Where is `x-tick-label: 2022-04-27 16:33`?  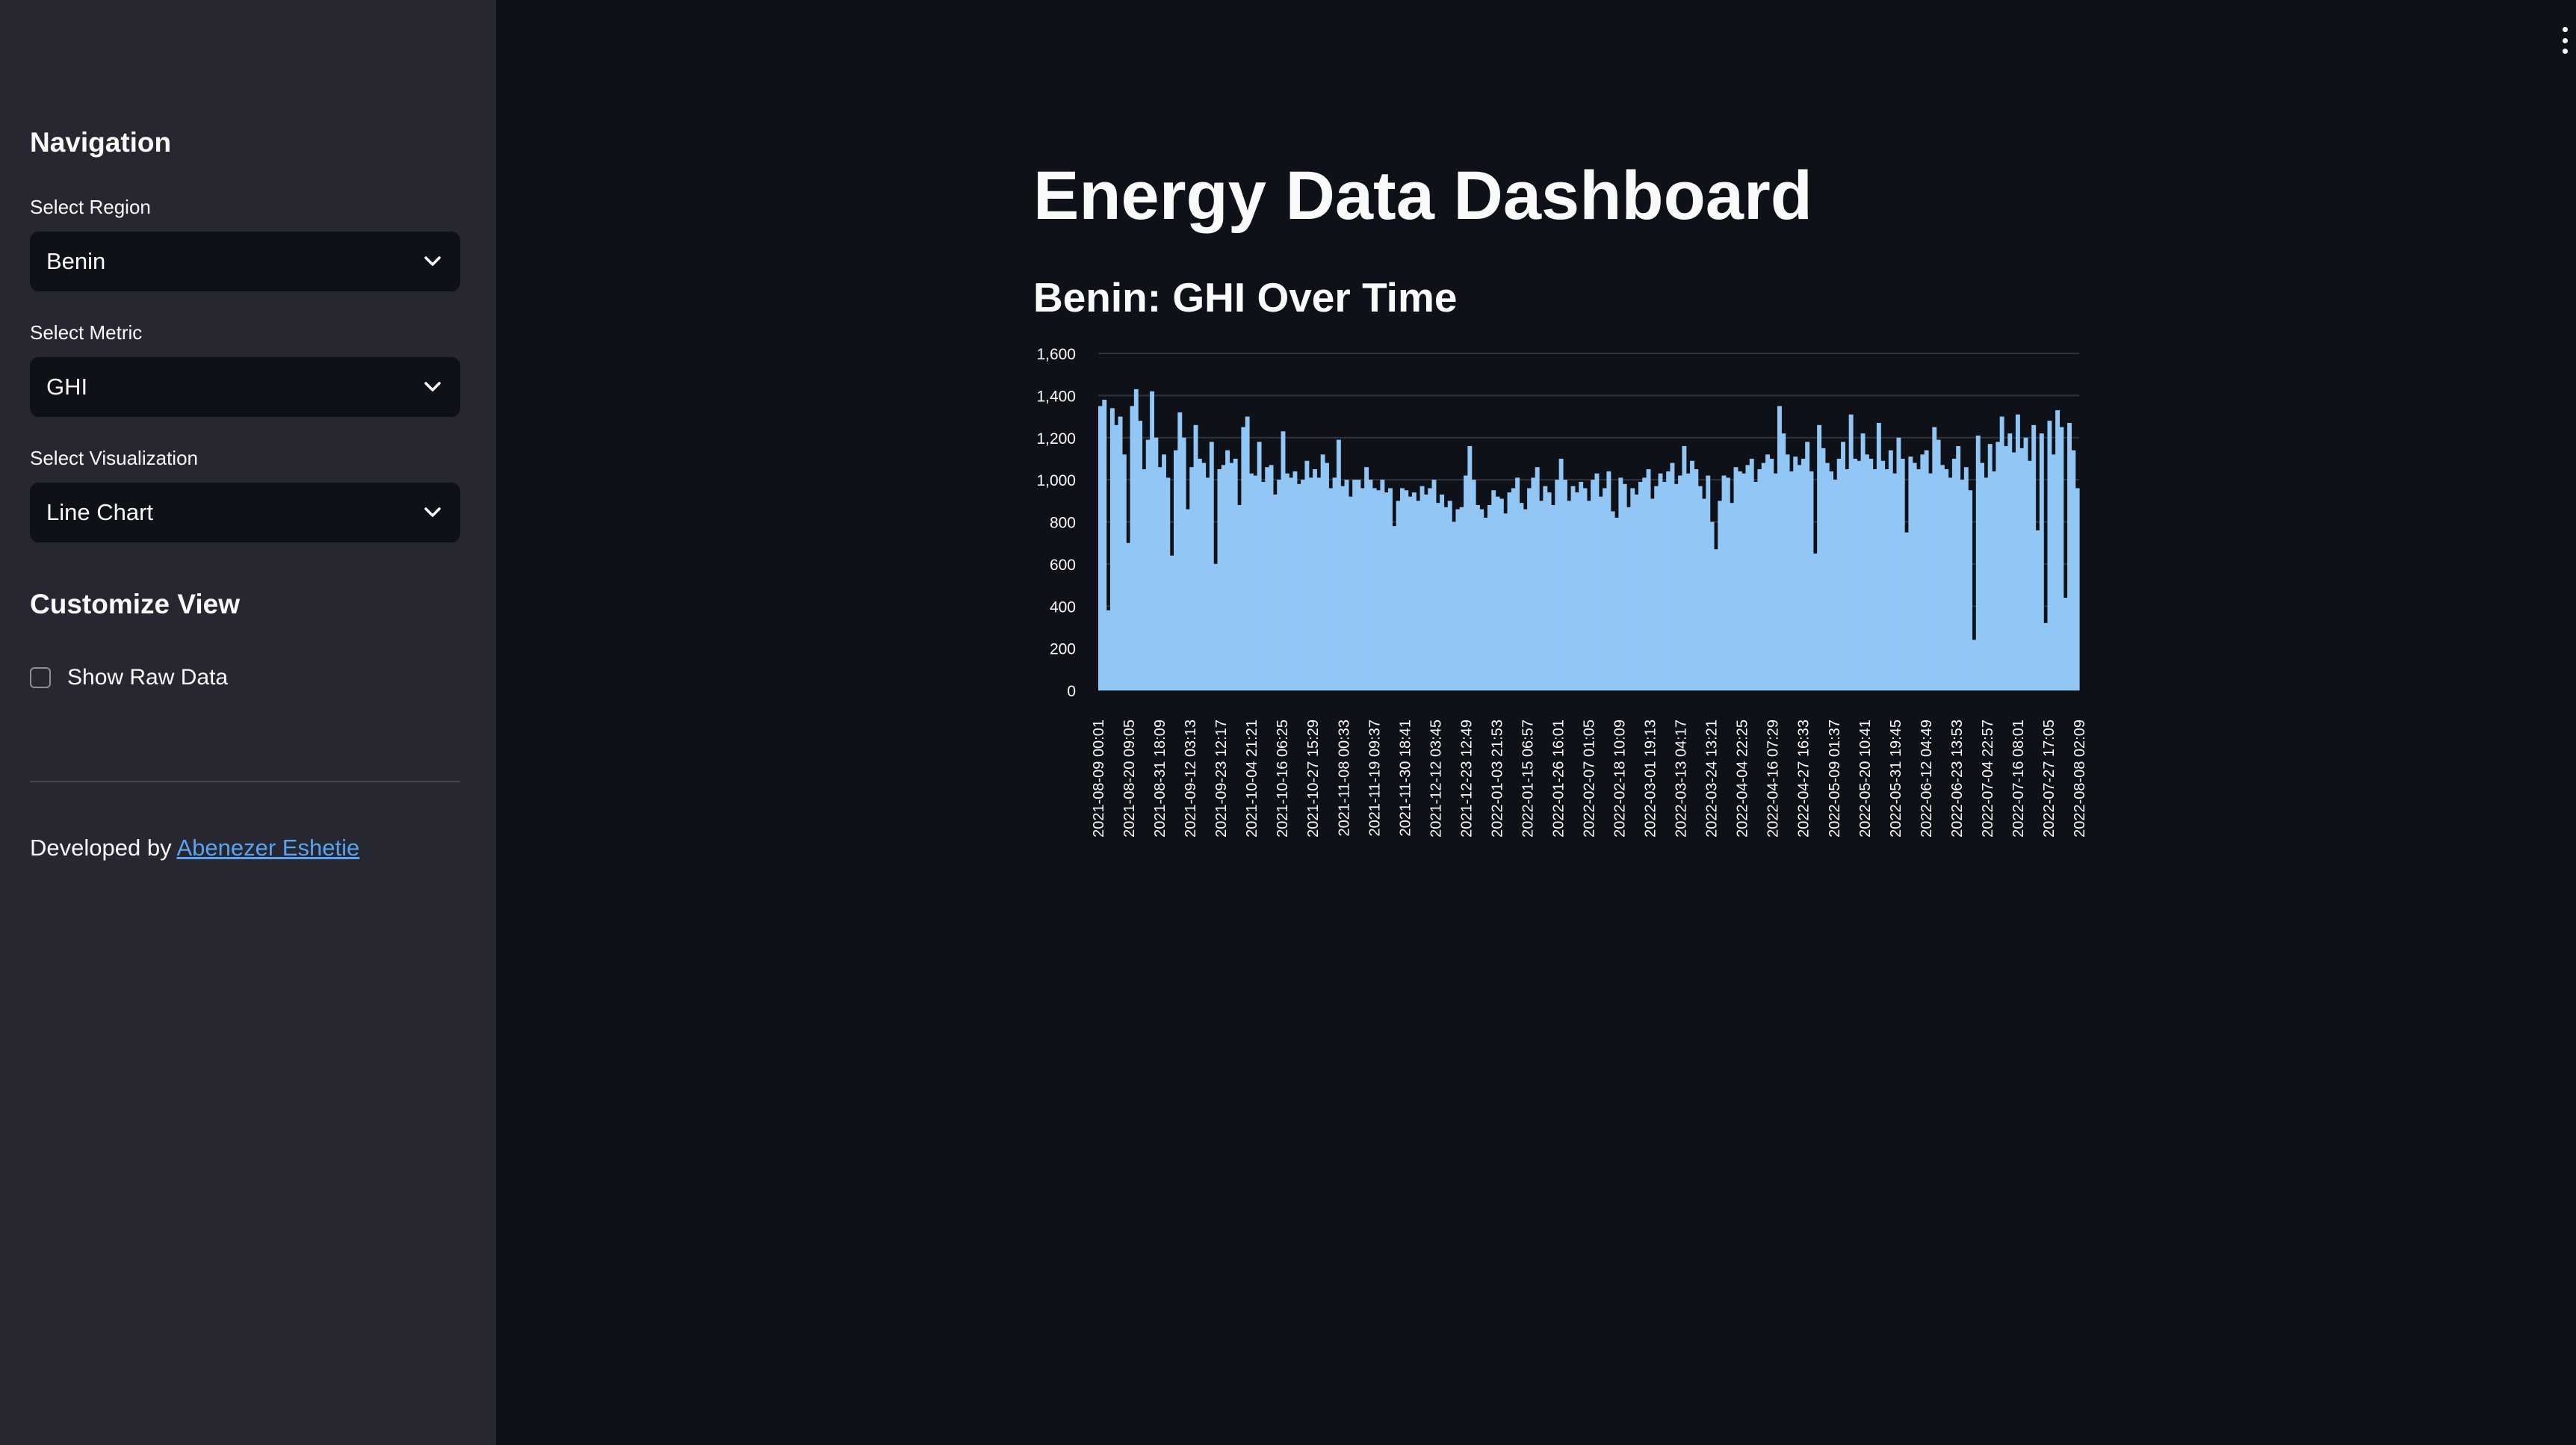 x-tick-label: 2022-04-27 16:33 is located at coordinates (1804, 779).